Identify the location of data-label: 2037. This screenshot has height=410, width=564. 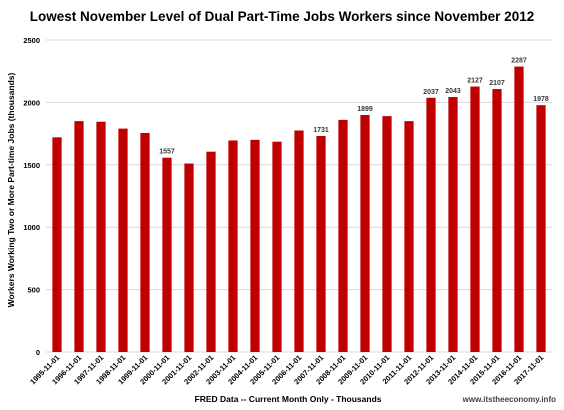
(431, 92).